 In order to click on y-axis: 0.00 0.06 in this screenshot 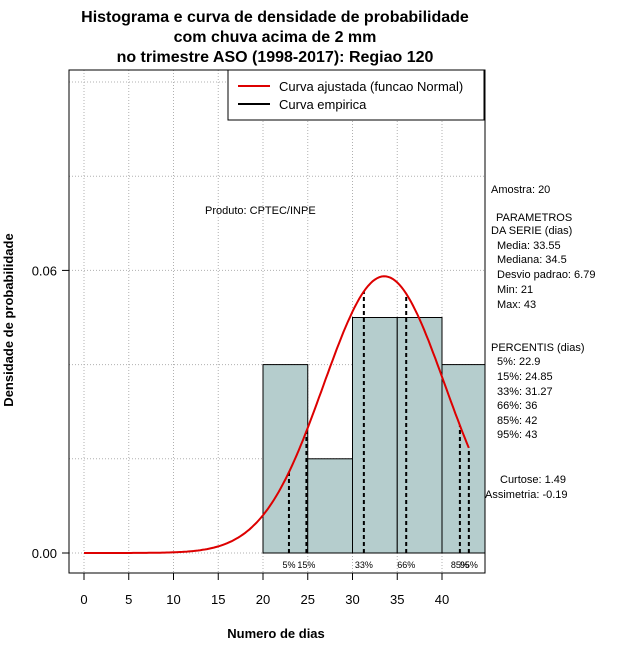, I will do `click(51, 412)`.